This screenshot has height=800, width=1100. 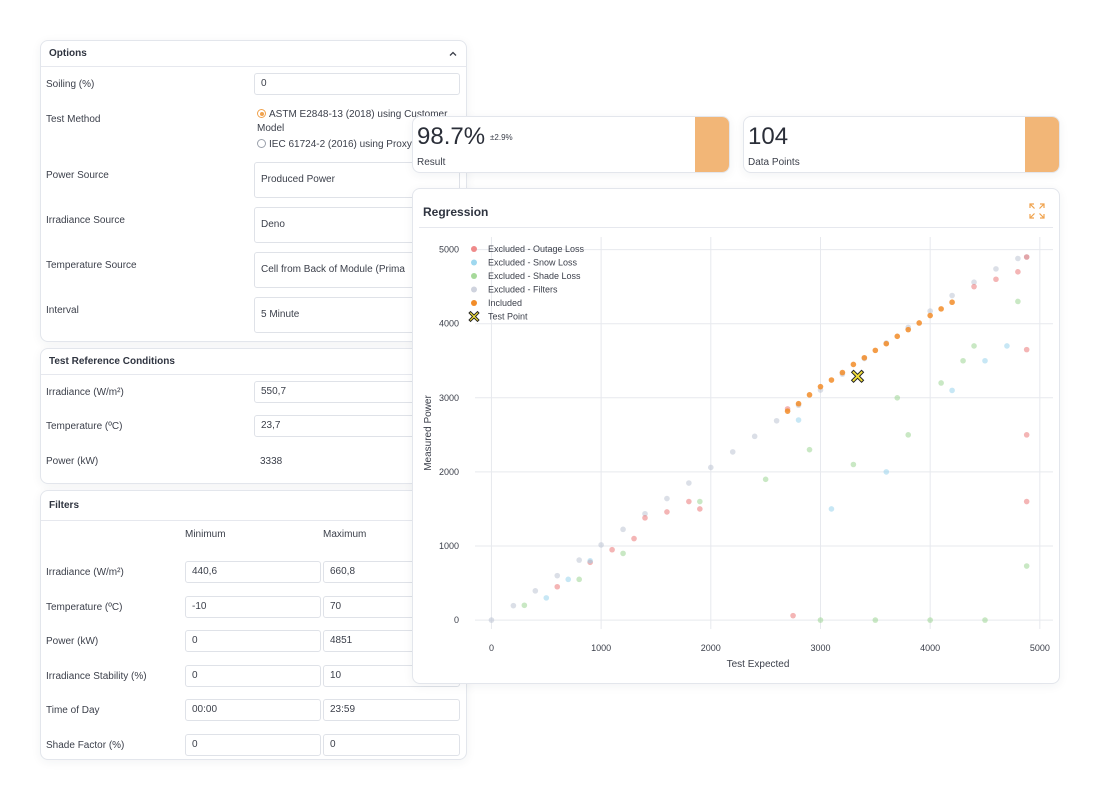 I want to click on filter-label: Temperature (ºC), so click(x=84, y=607).